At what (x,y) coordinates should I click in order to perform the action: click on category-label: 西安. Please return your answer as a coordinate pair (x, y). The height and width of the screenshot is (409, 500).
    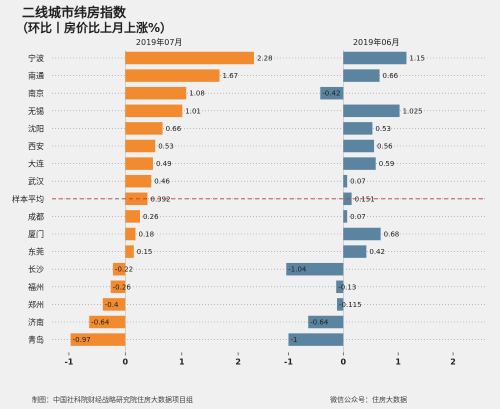
    Looking at the image, I should click on (36, 146).